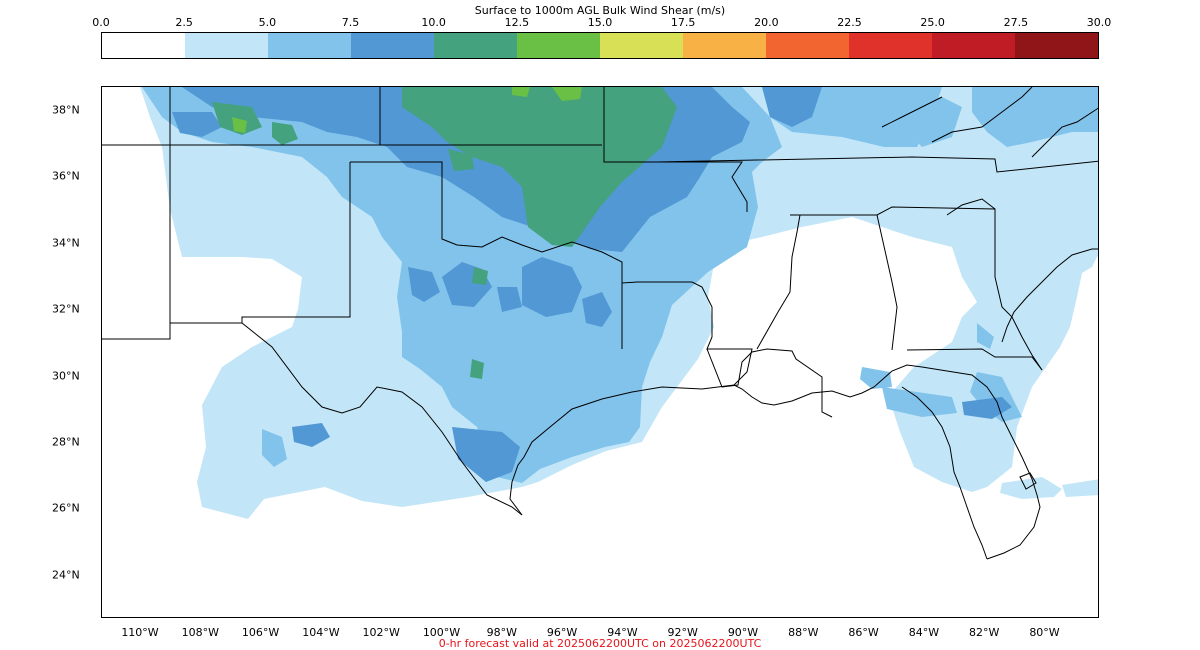 This screenshot has height=650, width=1200. I want to click on longitude-label: 98°W, so click(501, 632).